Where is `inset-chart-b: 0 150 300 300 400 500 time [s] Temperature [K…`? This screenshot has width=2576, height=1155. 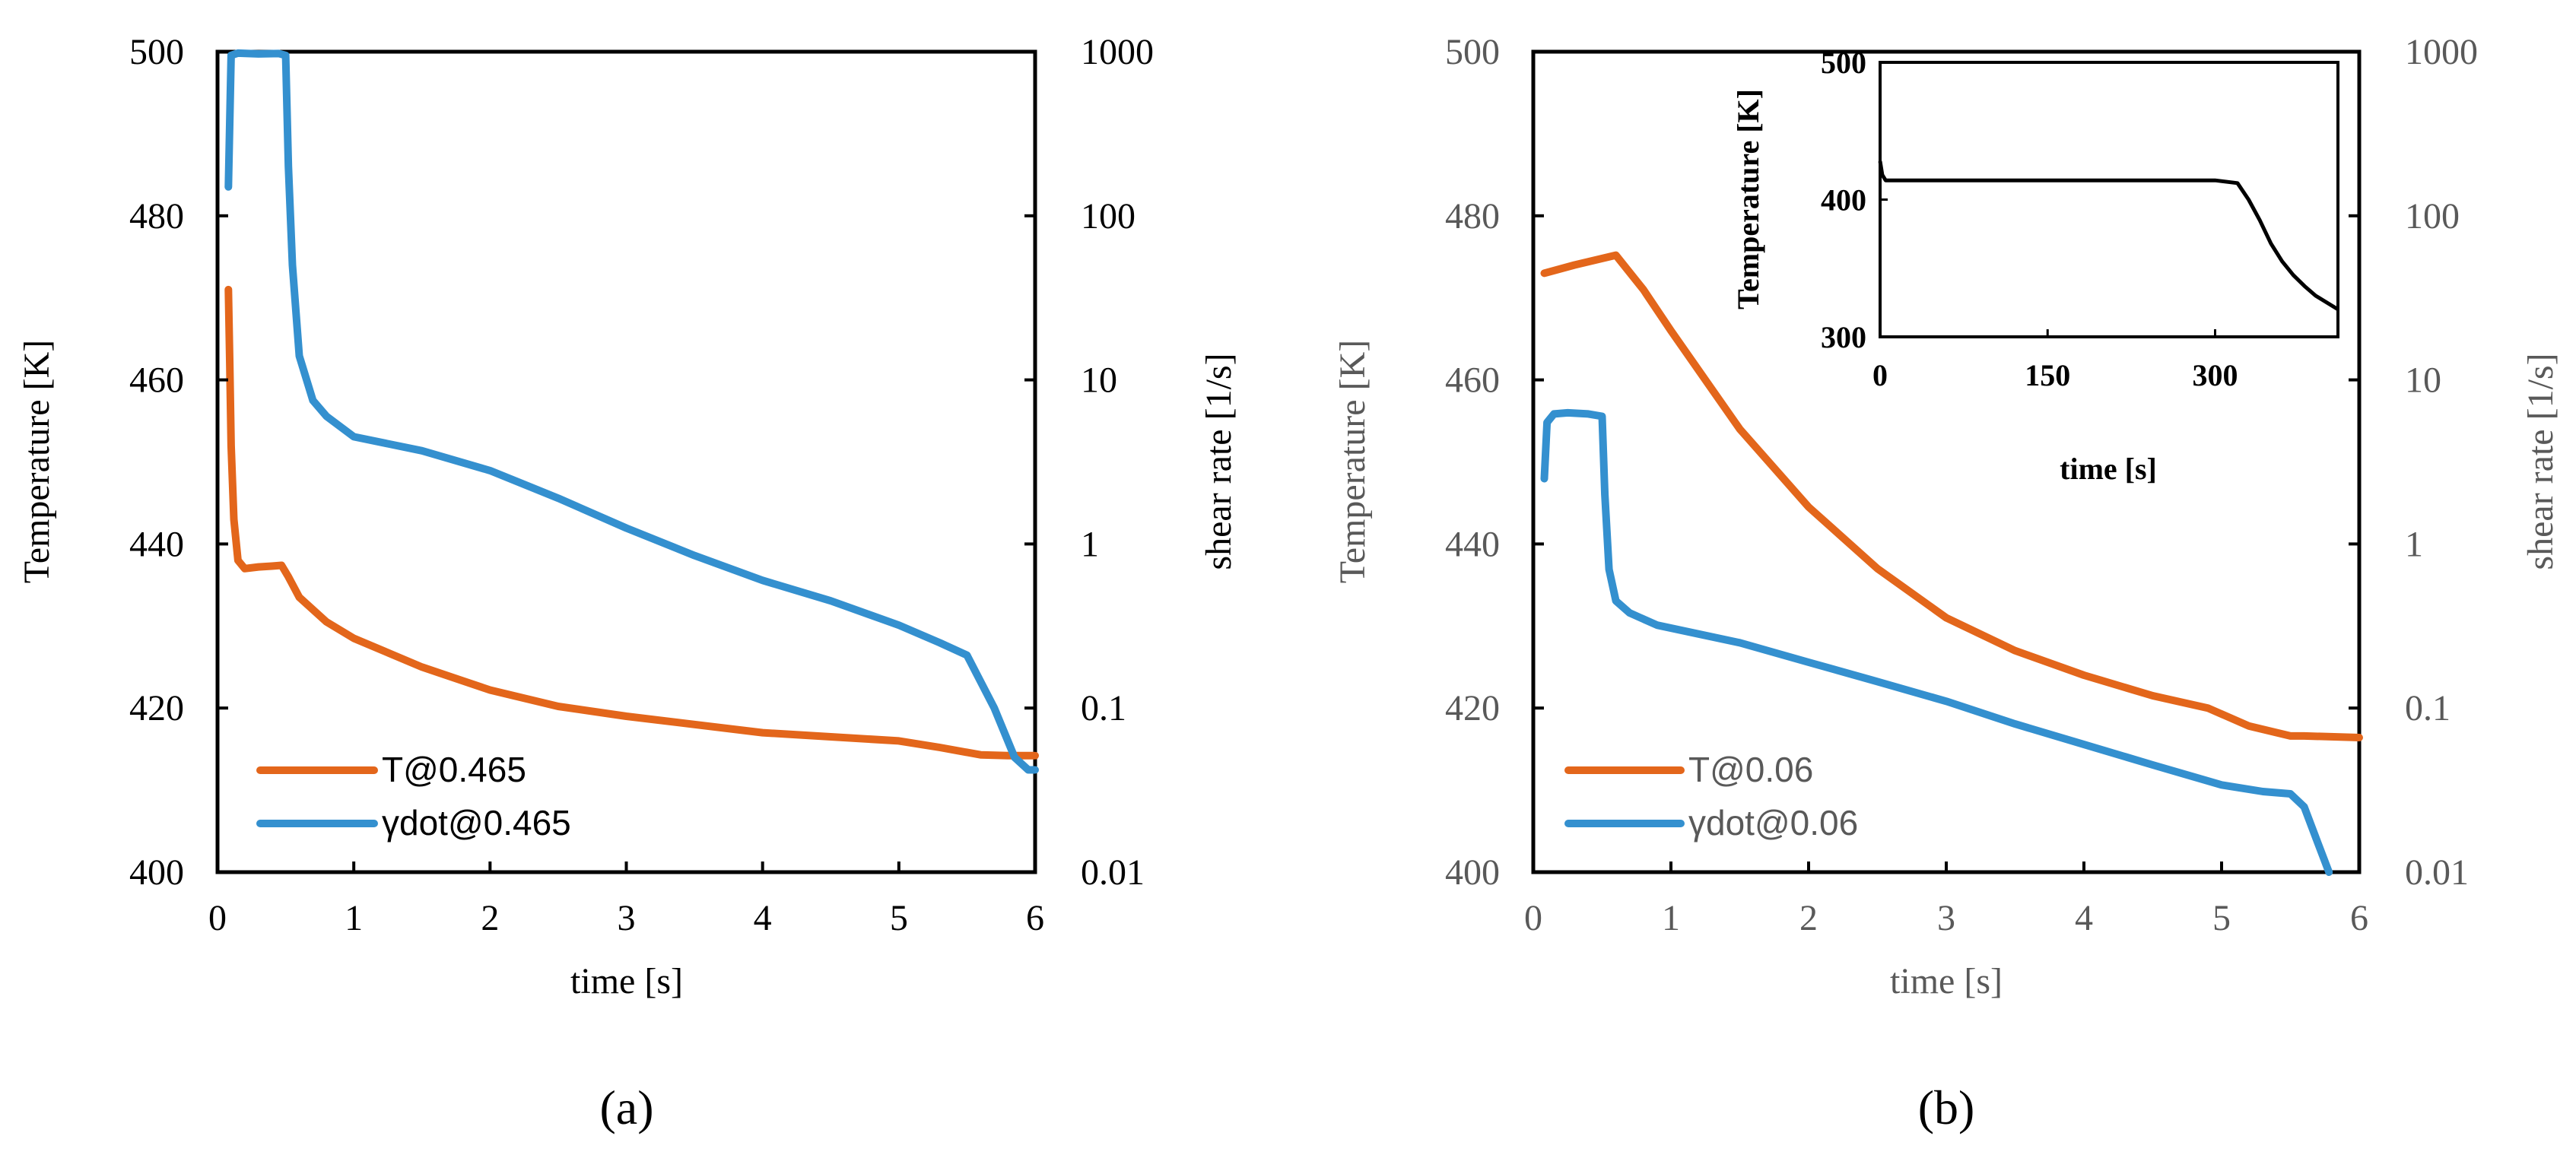 inset-chart-b: 0 150 300 300 400 500 time [s] Temperature [K… is located at coordinates (2035, 266).